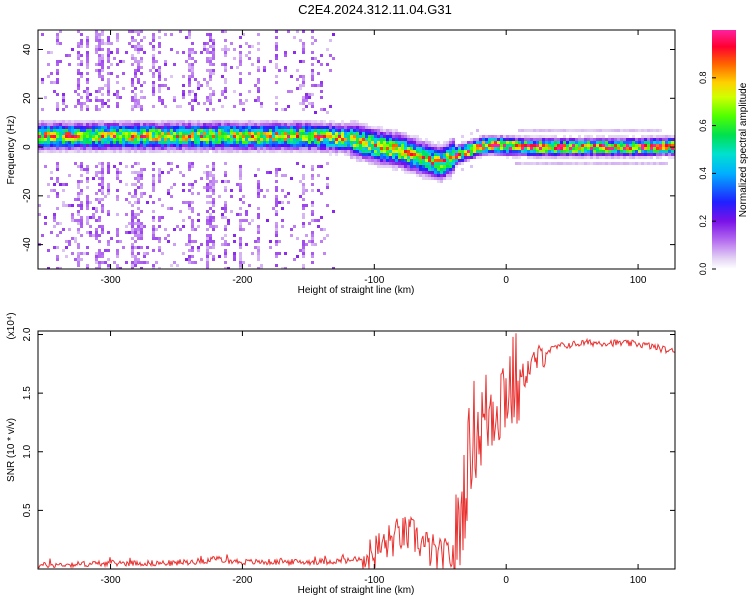  I want to click on snr-x-axis-label: Height of straight line (km), so click(356, 590).